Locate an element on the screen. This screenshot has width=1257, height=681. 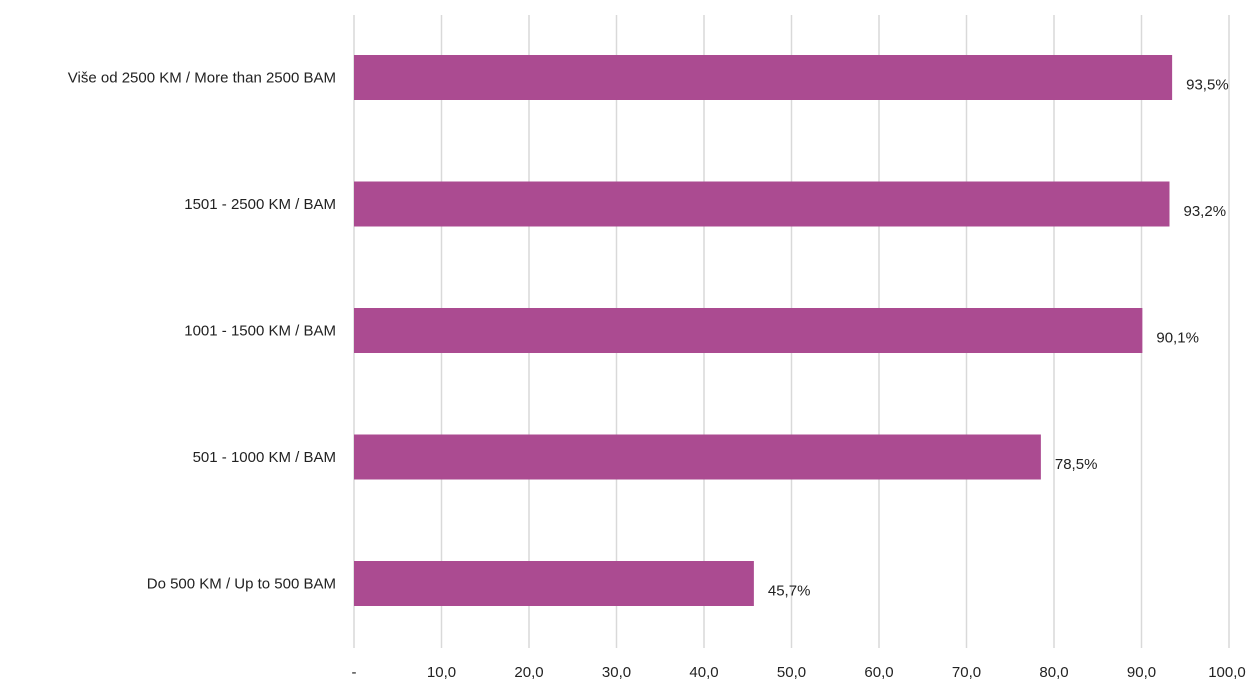
x-tick-label-4: 40,0 is located at coordinates (703, 672).